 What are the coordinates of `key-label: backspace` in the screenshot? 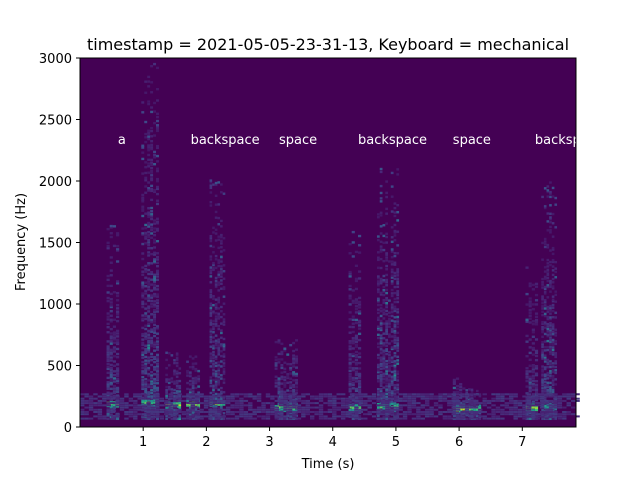 It's located at (569, 140).